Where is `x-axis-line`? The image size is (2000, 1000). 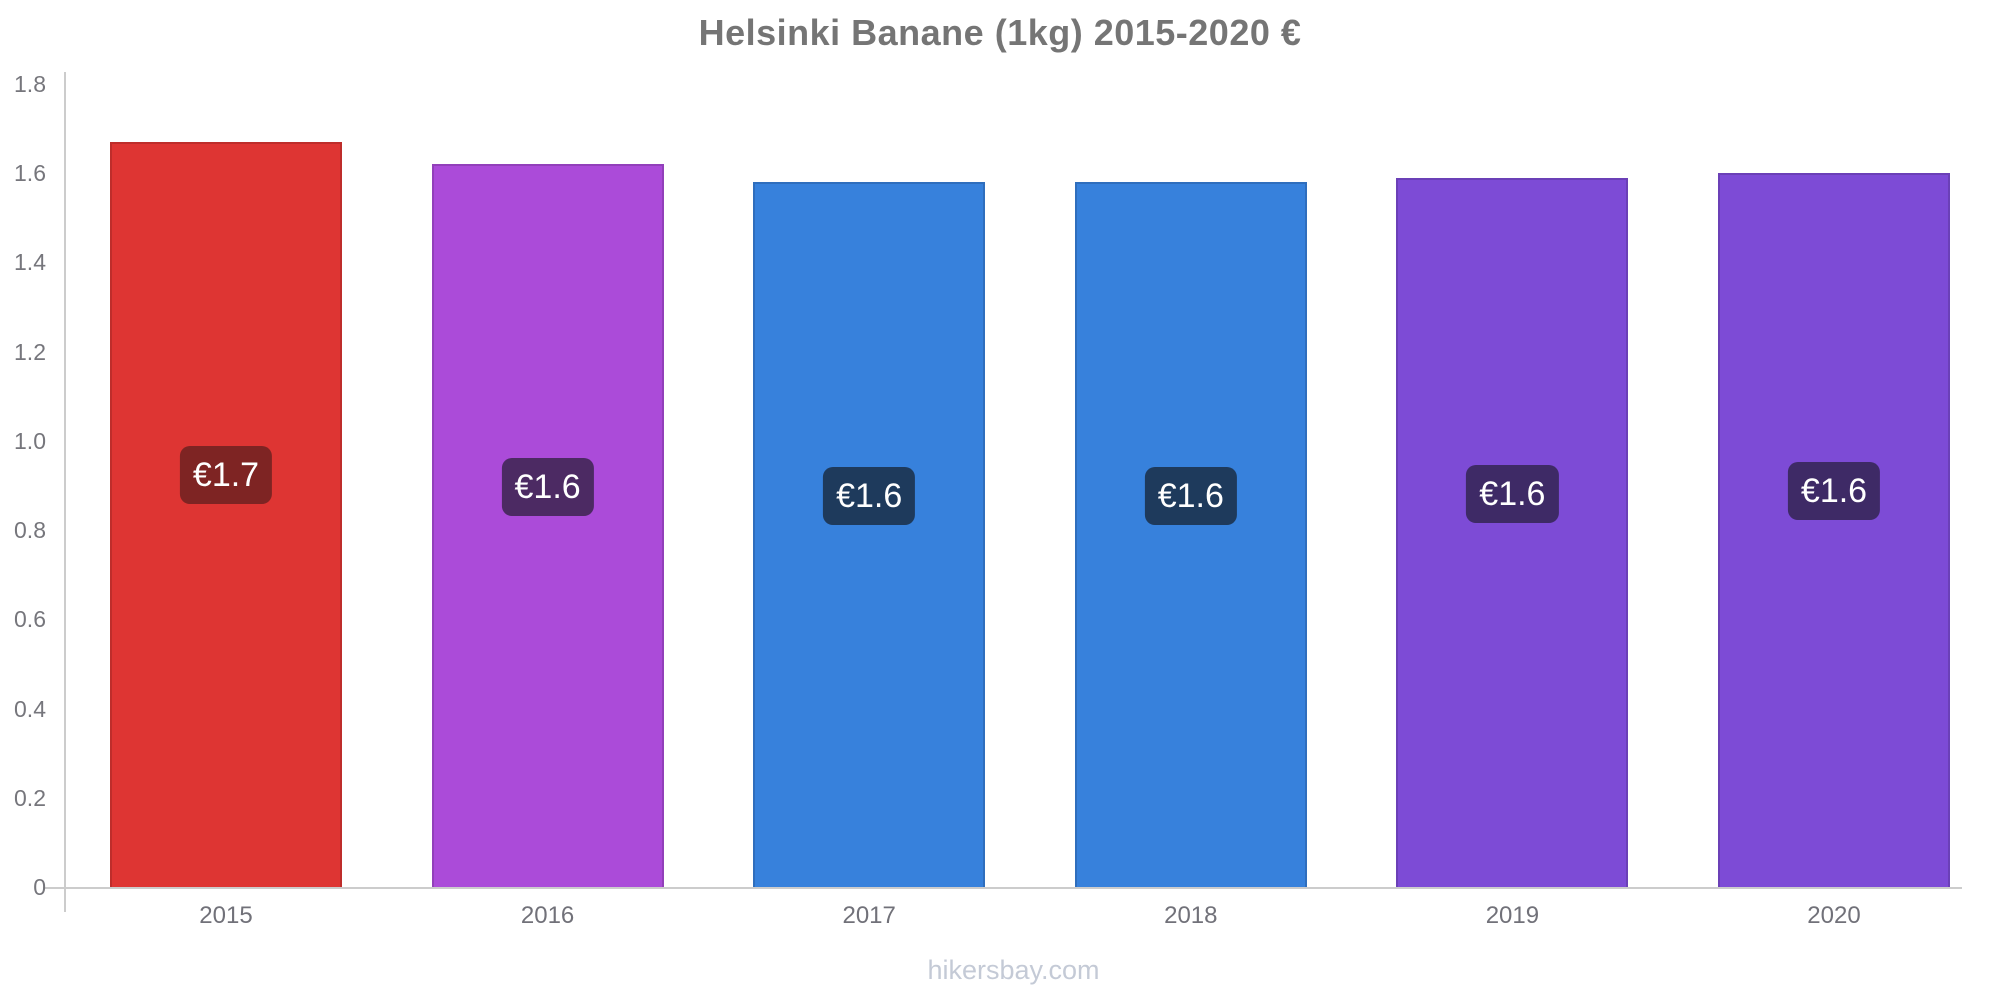
x-axis-line is located at coordinates (1013, 888).